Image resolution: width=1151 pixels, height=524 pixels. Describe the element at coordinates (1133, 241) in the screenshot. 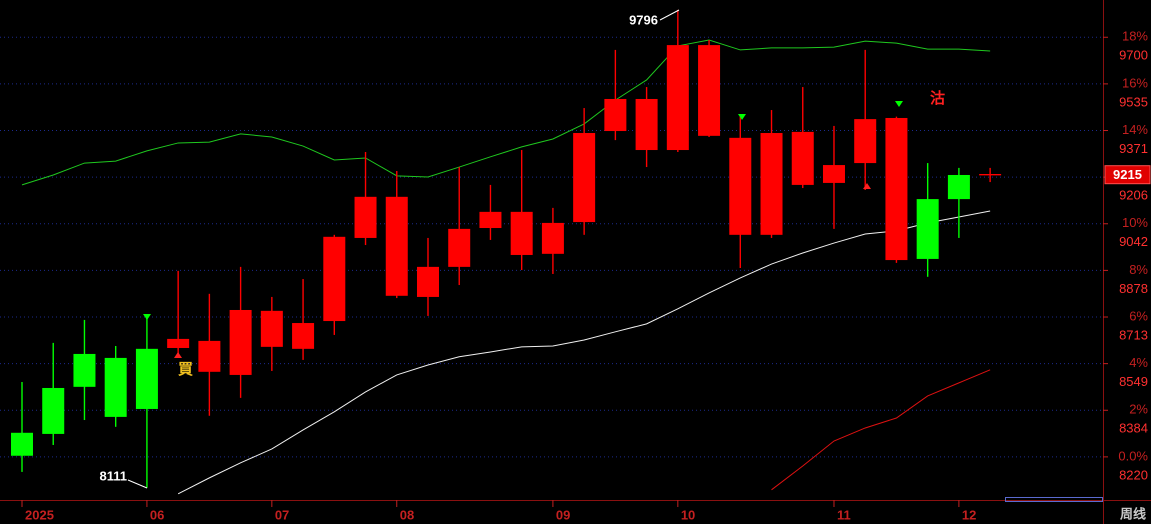

I see `y-tick-label: 9042` at that location.